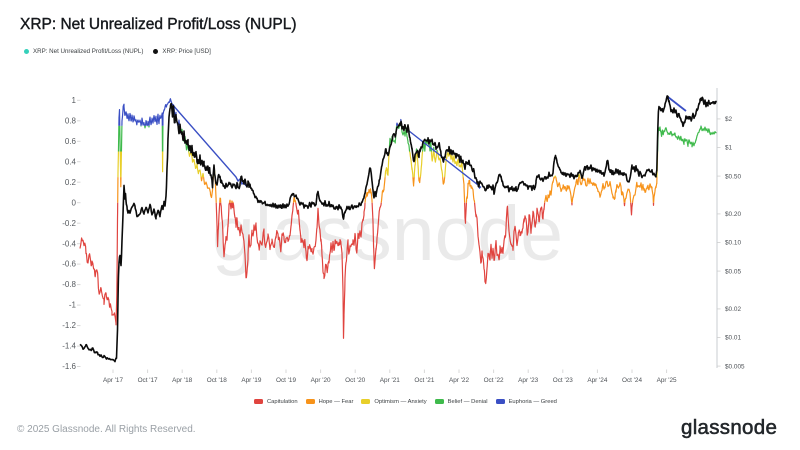 The width and height of the screenshot is (800, 450). What do you see at coordinates (528, 380) in the screenshot?
I see `svg-text: Apr '23` at bounding box center [528, 380].